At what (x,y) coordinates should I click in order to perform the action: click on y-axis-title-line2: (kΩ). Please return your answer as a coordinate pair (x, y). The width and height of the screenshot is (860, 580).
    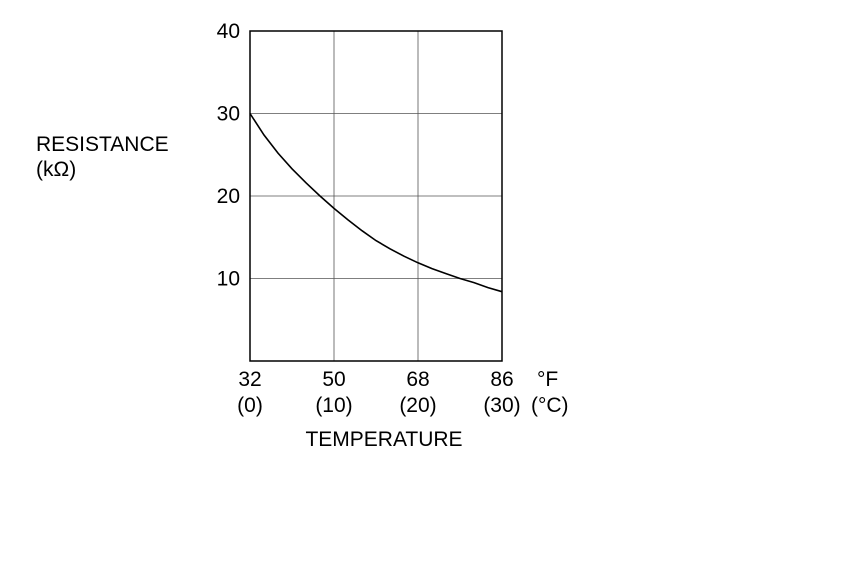
    Looking at the image, I should click on (56, 169).